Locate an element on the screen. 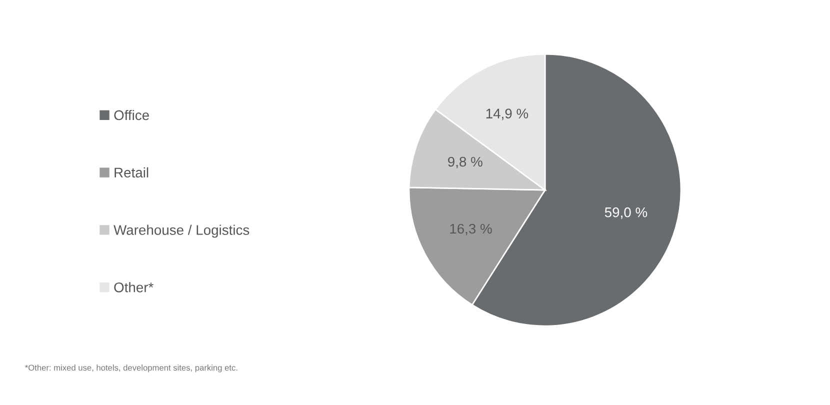  data-label: 59,0 % is located at coordinates (626, 213).